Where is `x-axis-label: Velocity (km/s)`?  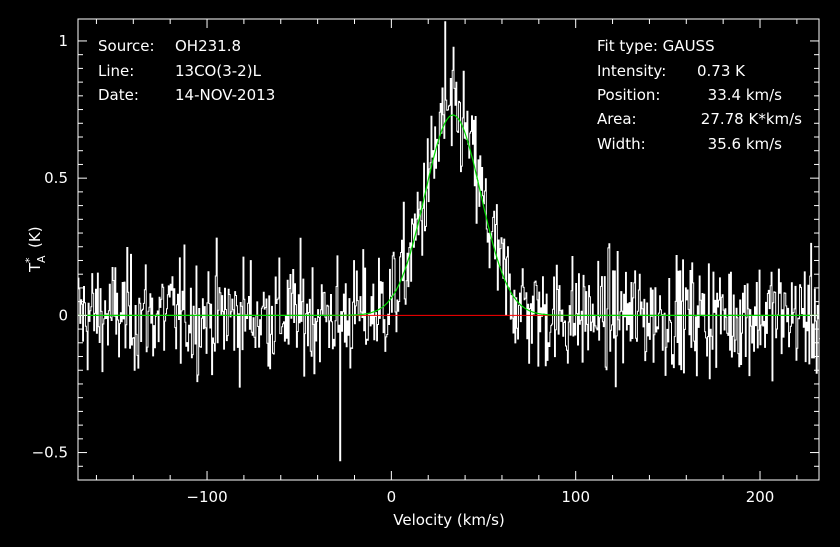 x-axis-label: Velocity (km/s) is located at coordinates (448, 520).